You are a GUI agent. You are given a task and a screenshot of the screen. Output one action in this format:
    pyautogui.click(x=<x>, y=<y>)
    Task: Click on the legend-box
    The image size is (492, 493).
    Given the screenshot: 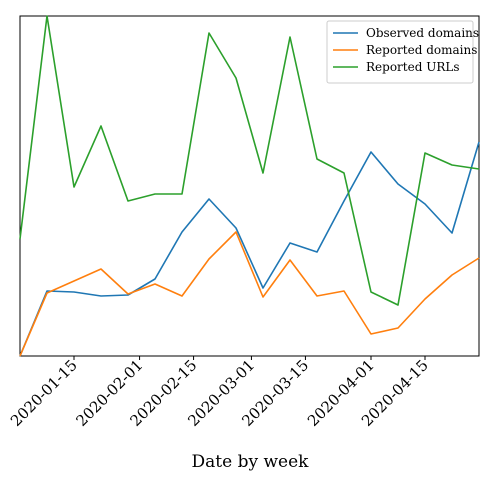 What is the action you would take?
    pyautogui.click(x=400, y=52)
    